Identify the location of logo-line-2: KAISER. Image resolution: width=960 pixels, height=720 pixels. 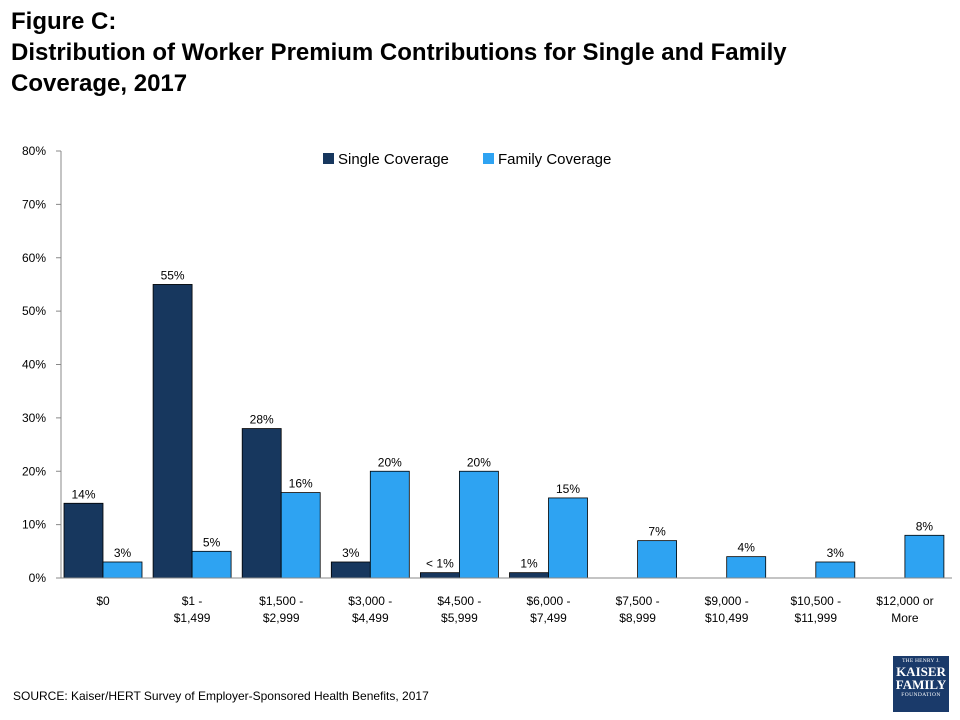
(921, 671).